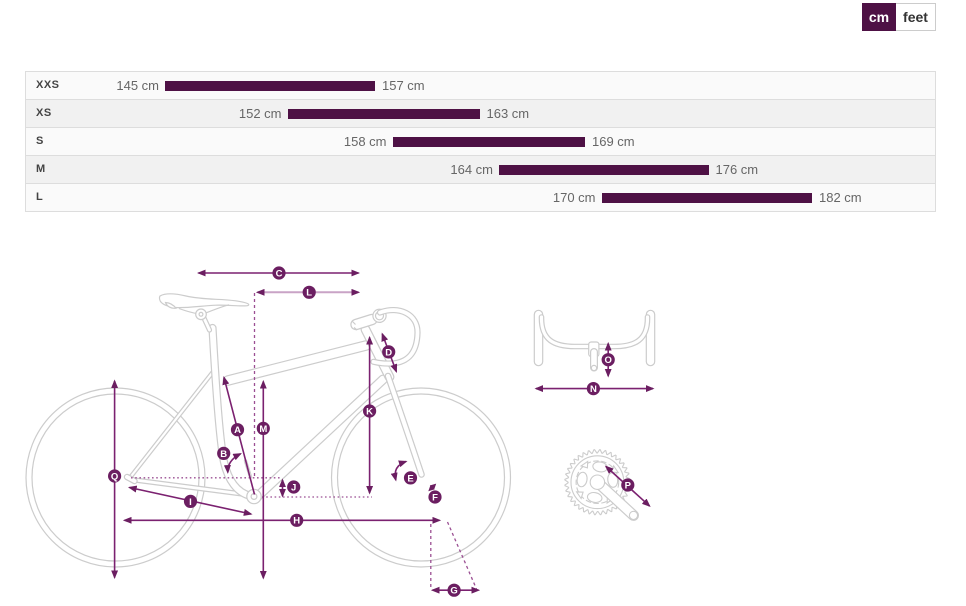 This screenshot has height=606, width=966. I want to click on svg-text: G, so click(453, 591).